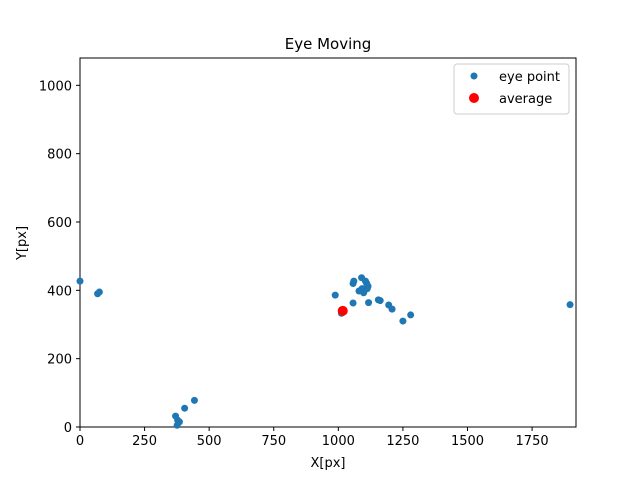  What do you see at coordinates (273, 441) in the screenshot?
I see `x-tick-label: 750` at bounding box center [273, 441].